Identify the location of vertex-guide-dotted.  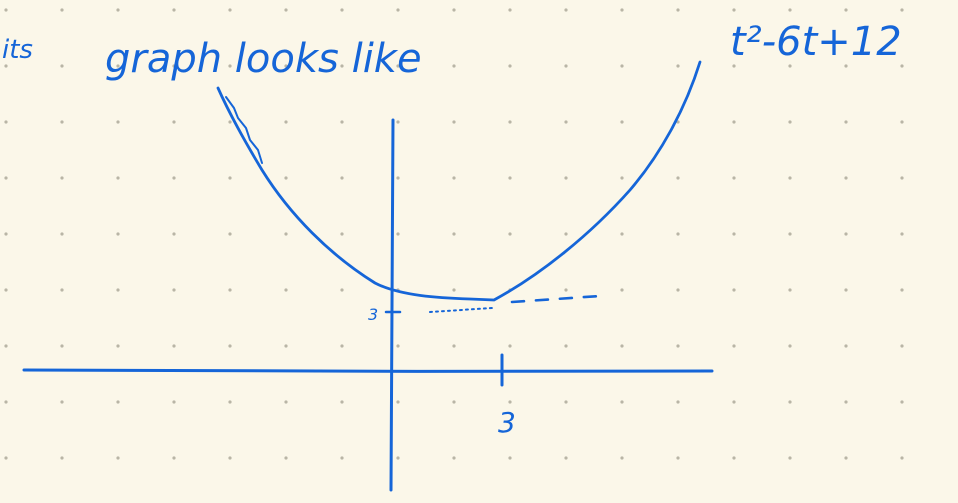
(461, 310).